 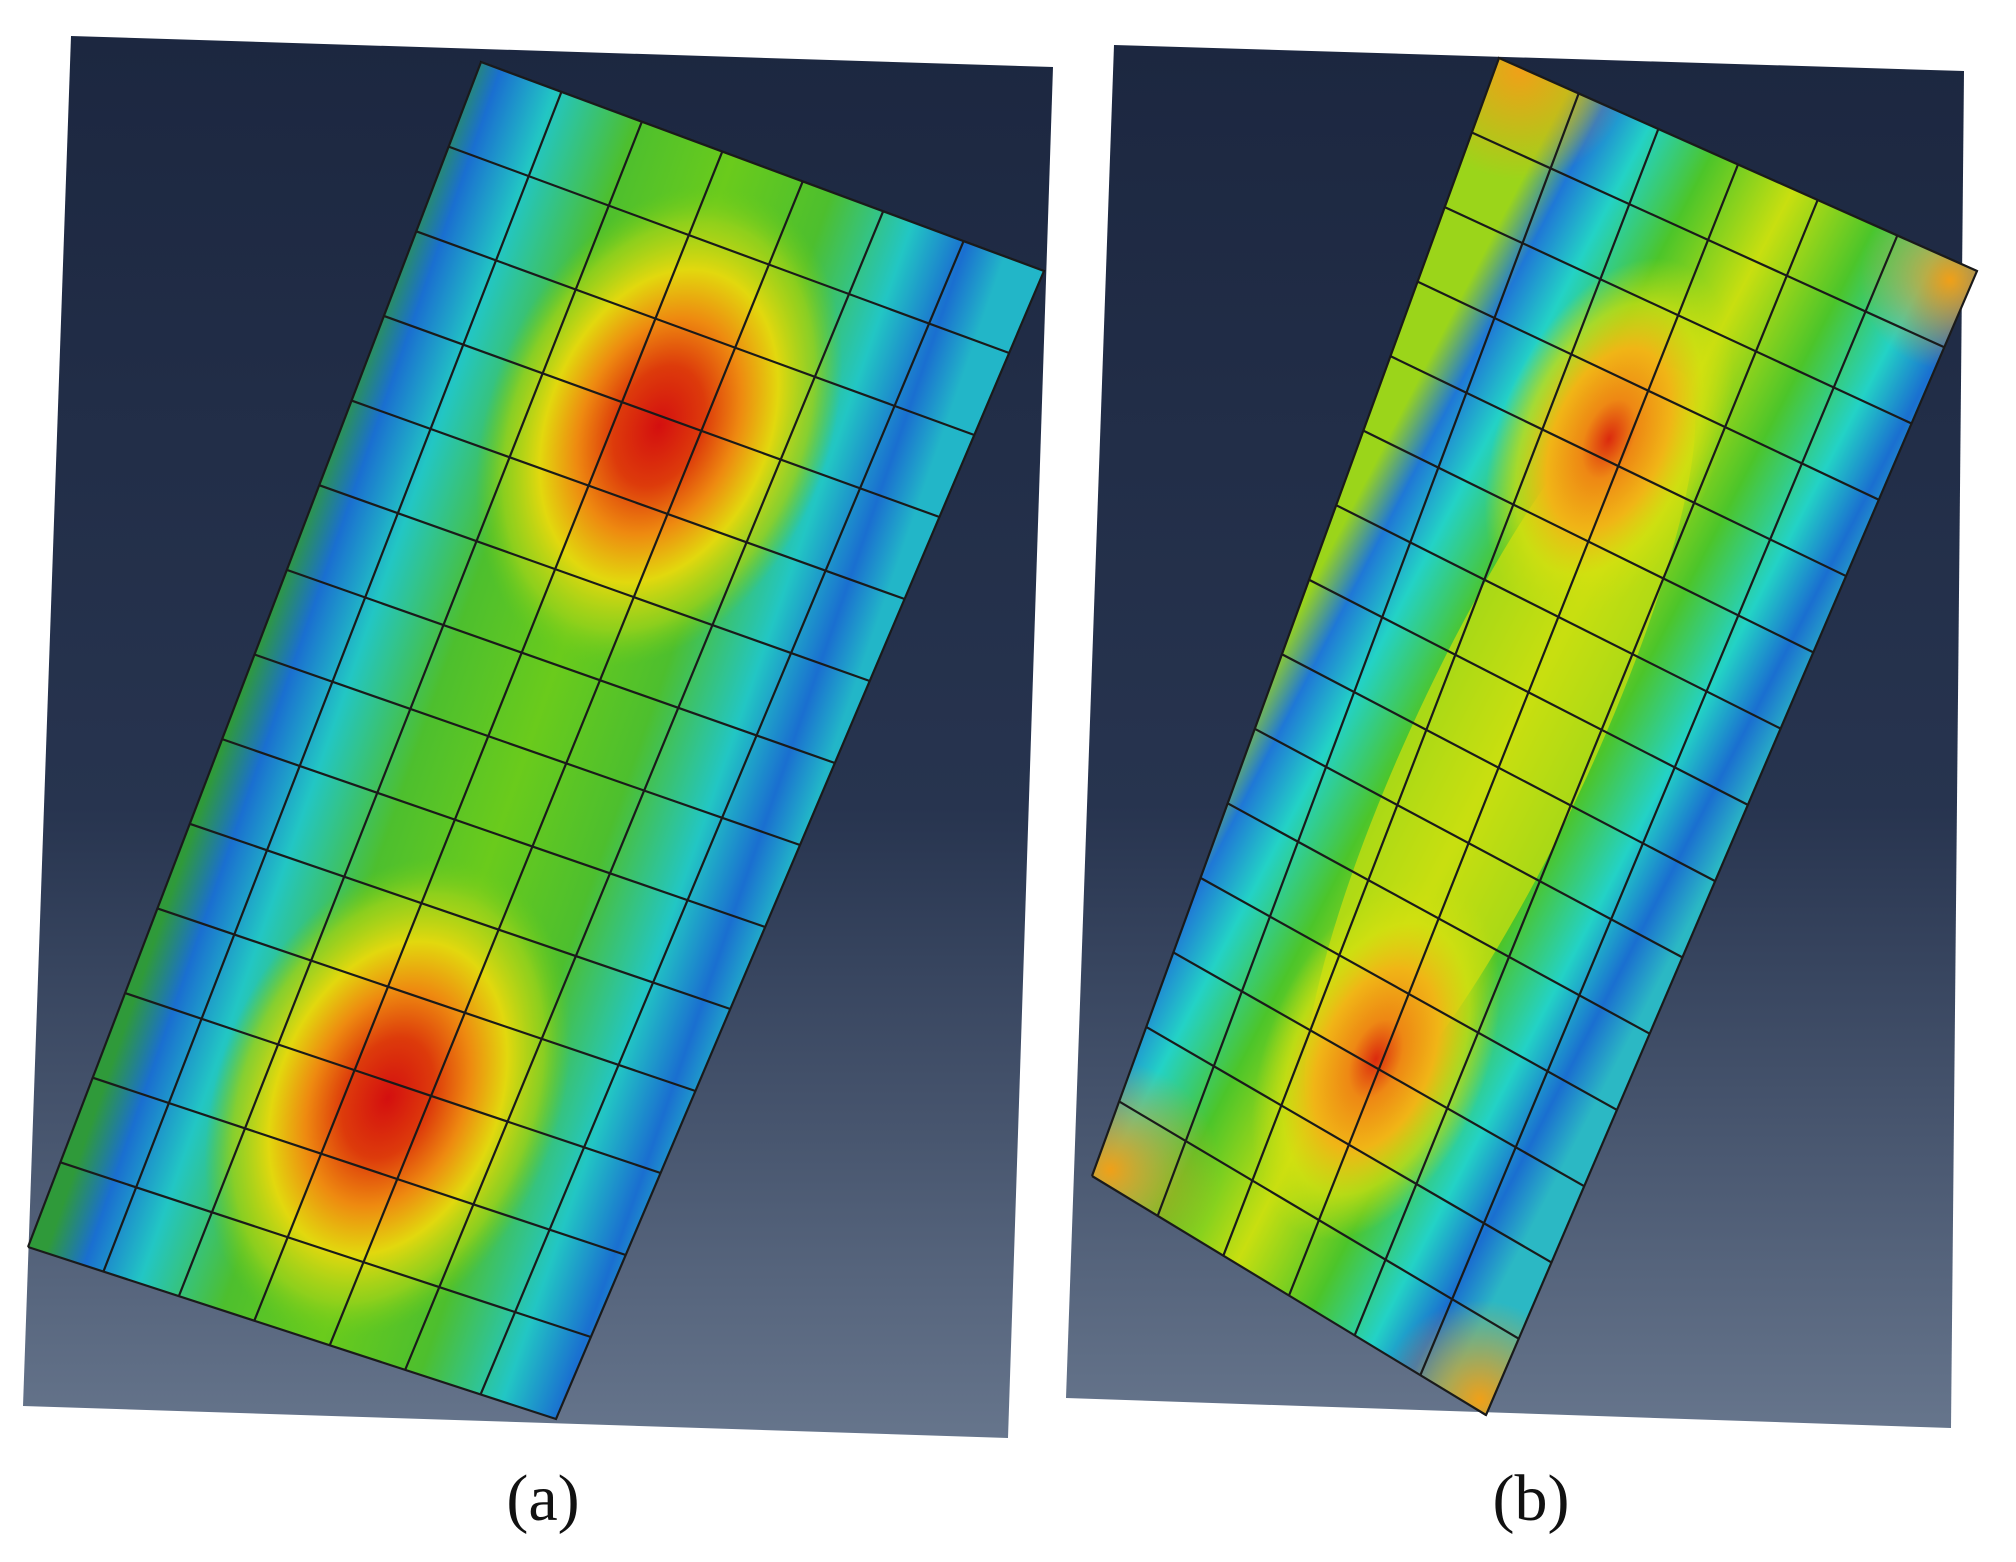 I want to click on panel-label: (a), so click(x=542, y=1498).